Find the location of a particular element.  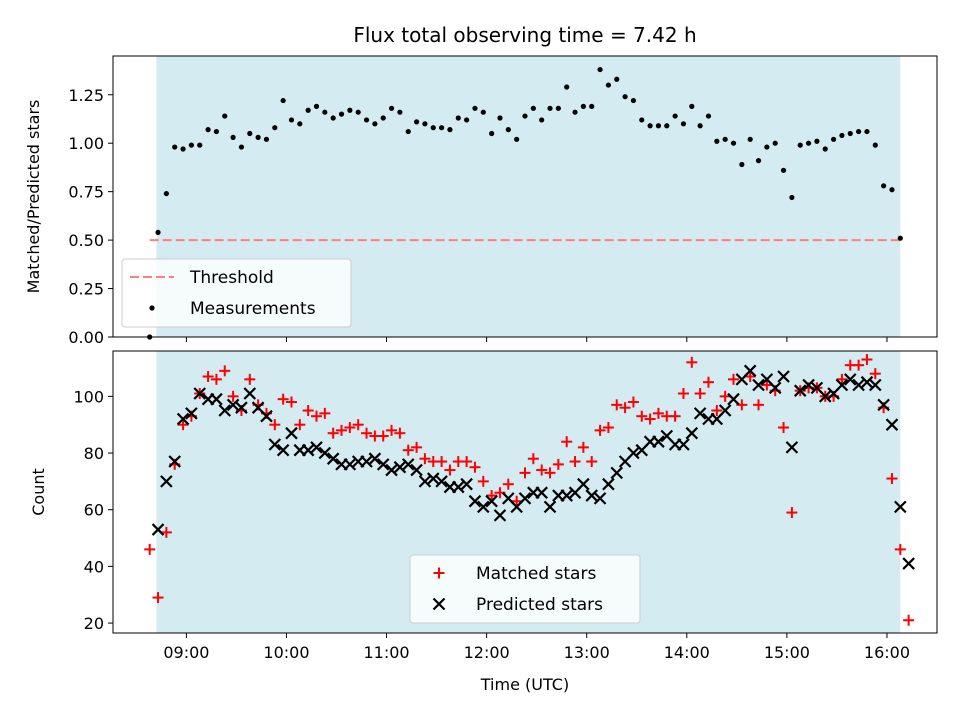

top-ytick-label-3: 0.75 is located at coordinates (86, 192).